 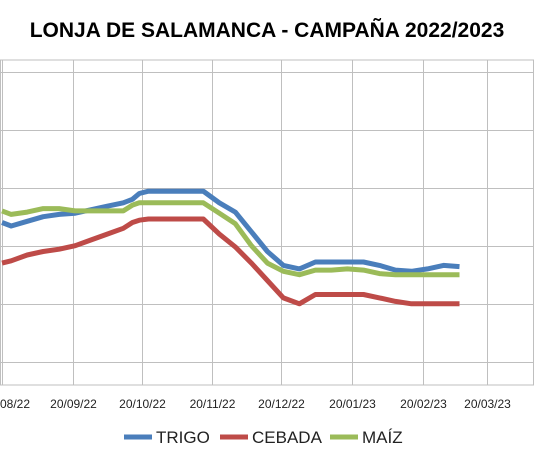 What do you see at coordinates (213, 404) in the screenshot?
I see `x-tick-label: 20/11/22` at bounding box center [213, 404].